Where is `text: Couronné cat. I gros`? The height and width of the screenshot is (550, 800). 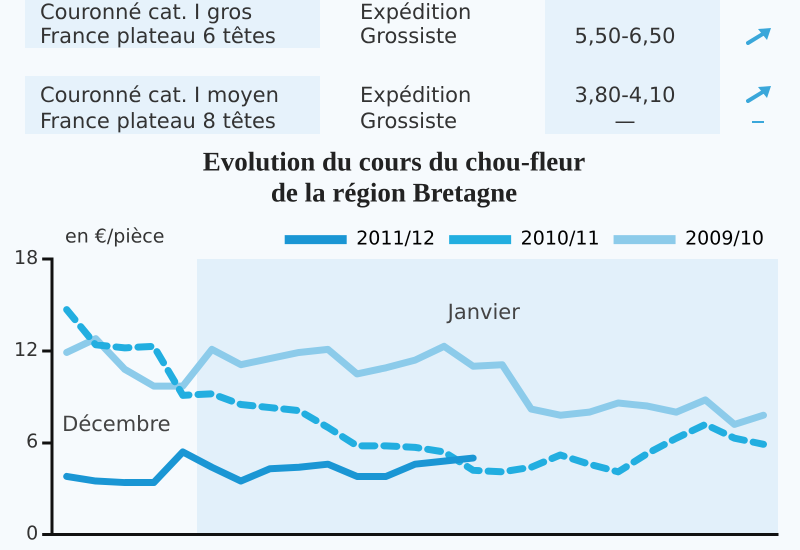 text: Couronné cat. I gros is located at coordinates (146, 12).